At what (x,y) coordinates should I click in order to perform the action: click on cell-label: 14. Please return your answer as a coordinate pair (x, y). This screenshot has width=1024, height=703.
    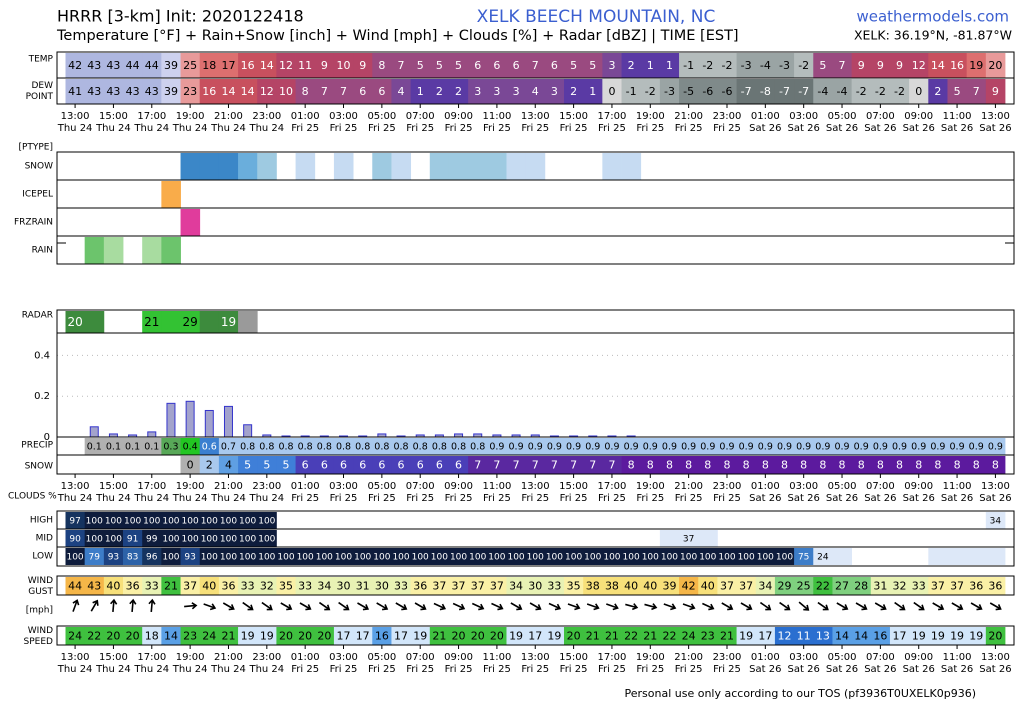
    Looking at the image, I should click on (842, 636).